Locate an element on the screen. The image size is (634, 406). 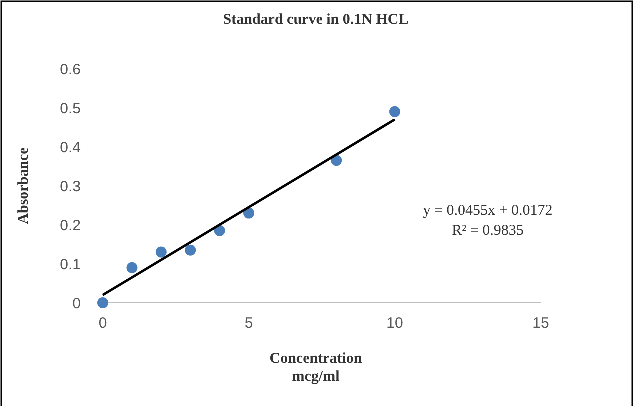
y-tick-label: 0.3 is located at coordinates (70, 187).